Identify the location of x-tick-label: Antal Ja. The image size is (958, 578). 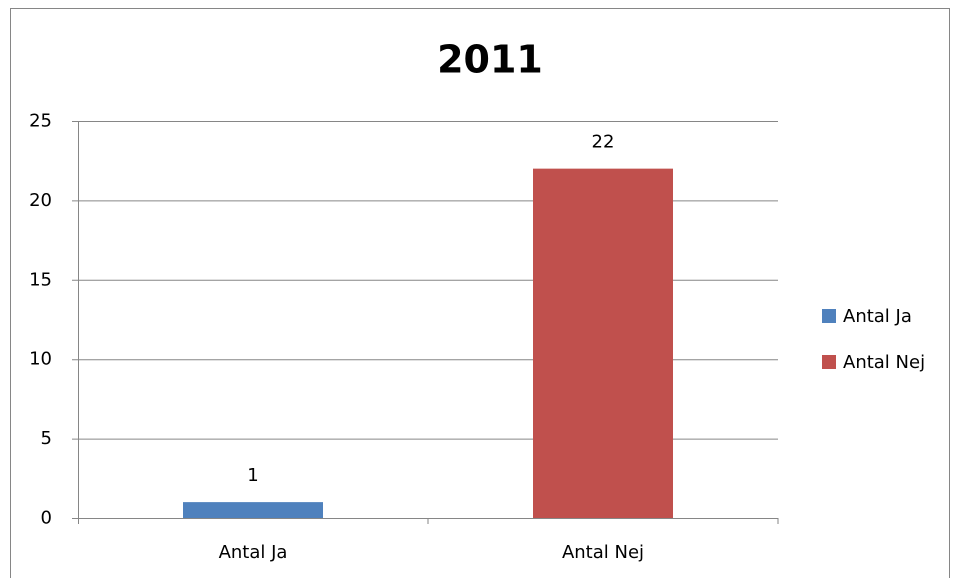
(253, 552).